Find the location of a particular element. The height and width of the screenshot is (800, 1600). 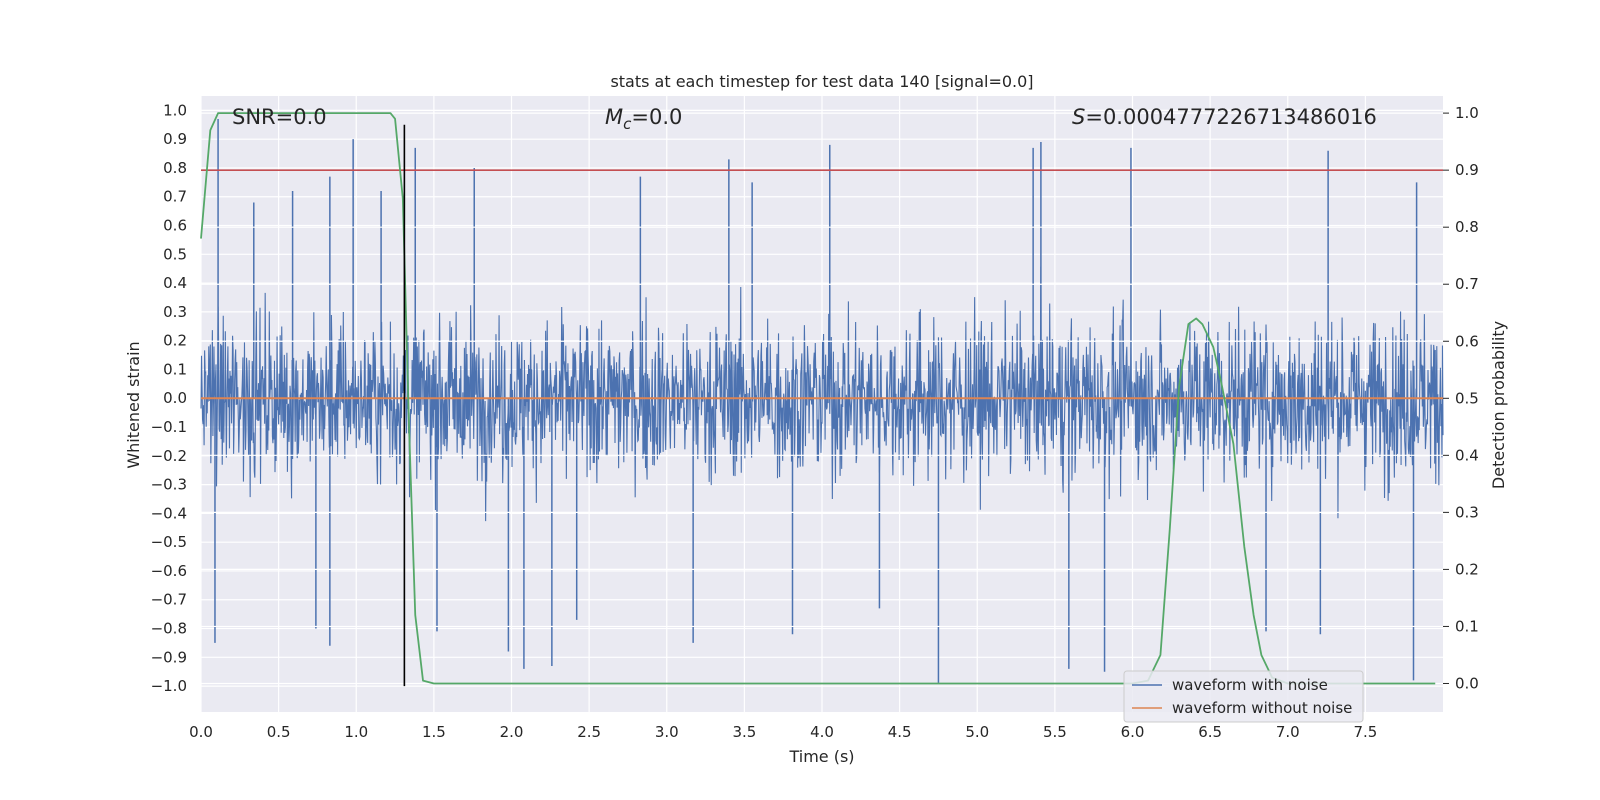

x-tick-label: 3.0 is located at coordinates (667, 732).